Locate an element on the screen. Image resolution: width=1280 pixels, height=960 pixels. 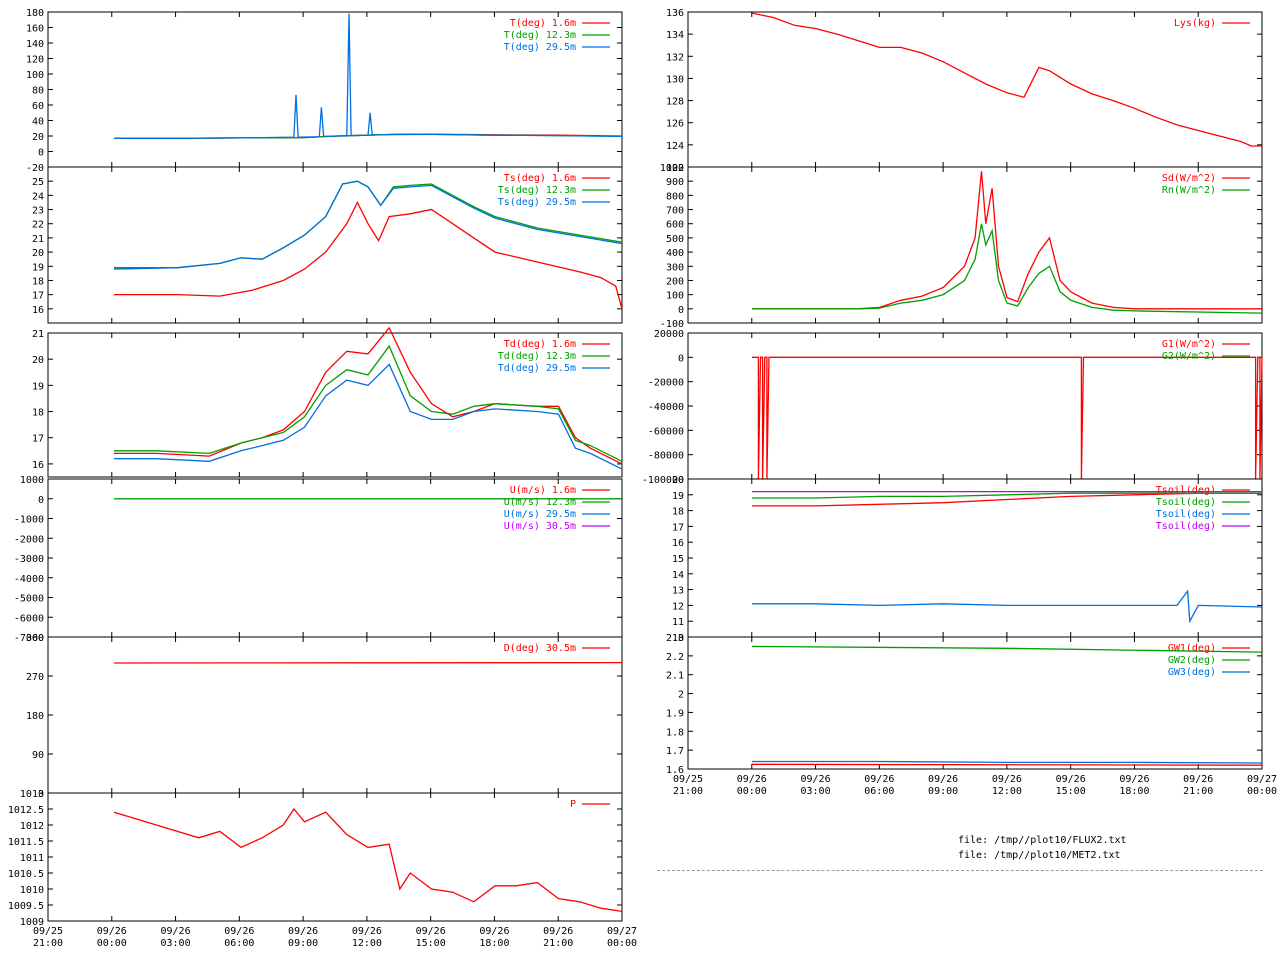
panel-1-ytick-label: 160 is located at coordinates (35, 29).